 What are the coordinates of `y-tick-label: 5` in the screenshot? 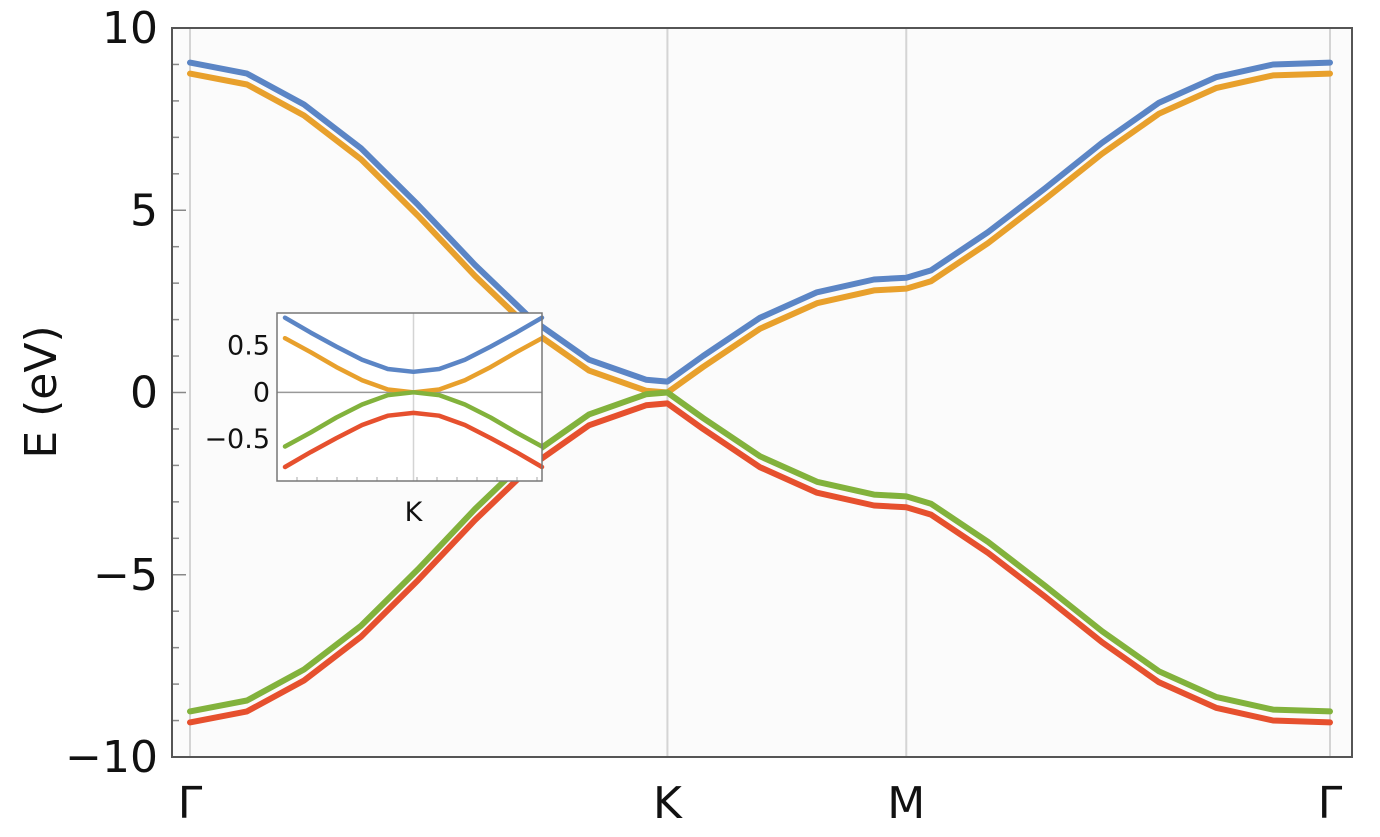 It's located at (144, 210).